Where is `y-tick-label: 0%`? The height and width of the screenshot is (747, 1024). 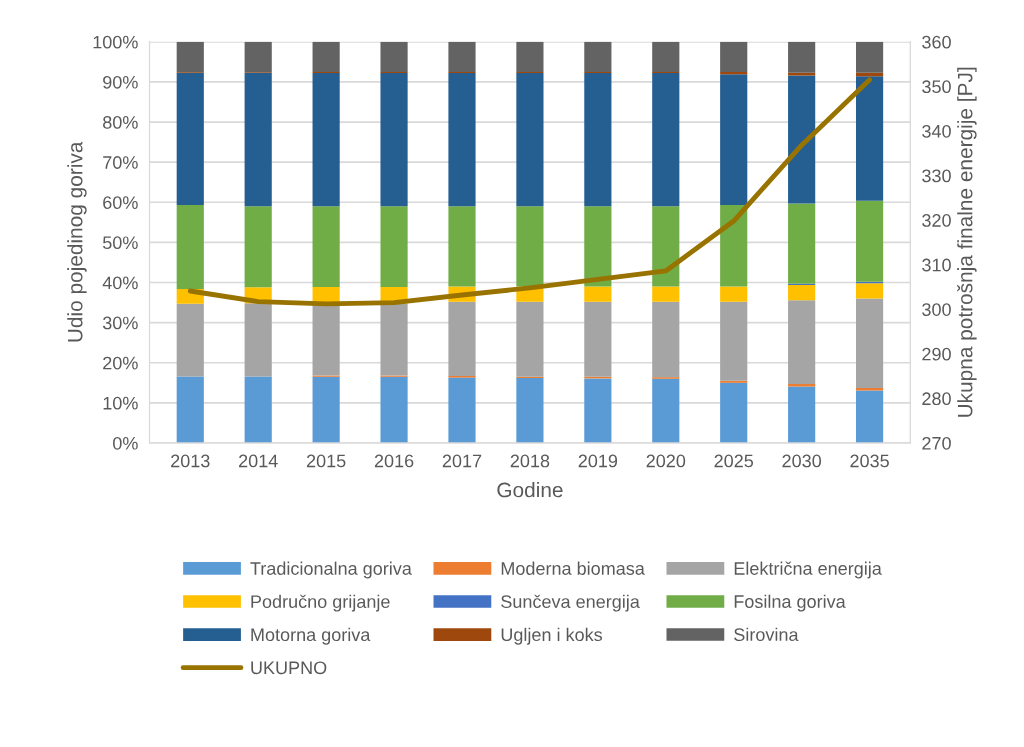
y-tick-label: 0% is located at coordinates (125, 443).